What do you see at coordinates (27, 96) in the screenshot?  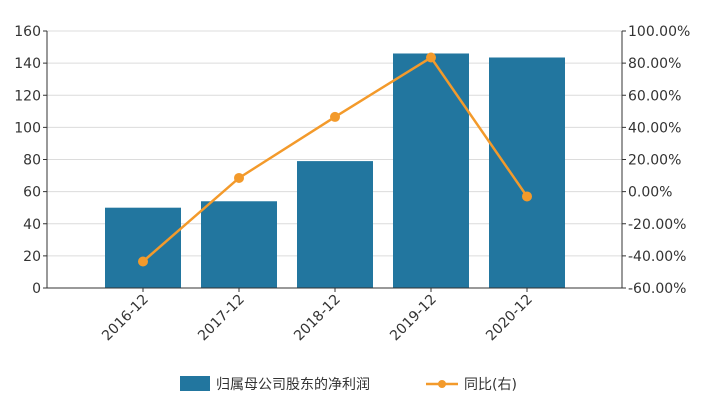 I see `left-tick-label: 120` at bounding box center [27, 96].